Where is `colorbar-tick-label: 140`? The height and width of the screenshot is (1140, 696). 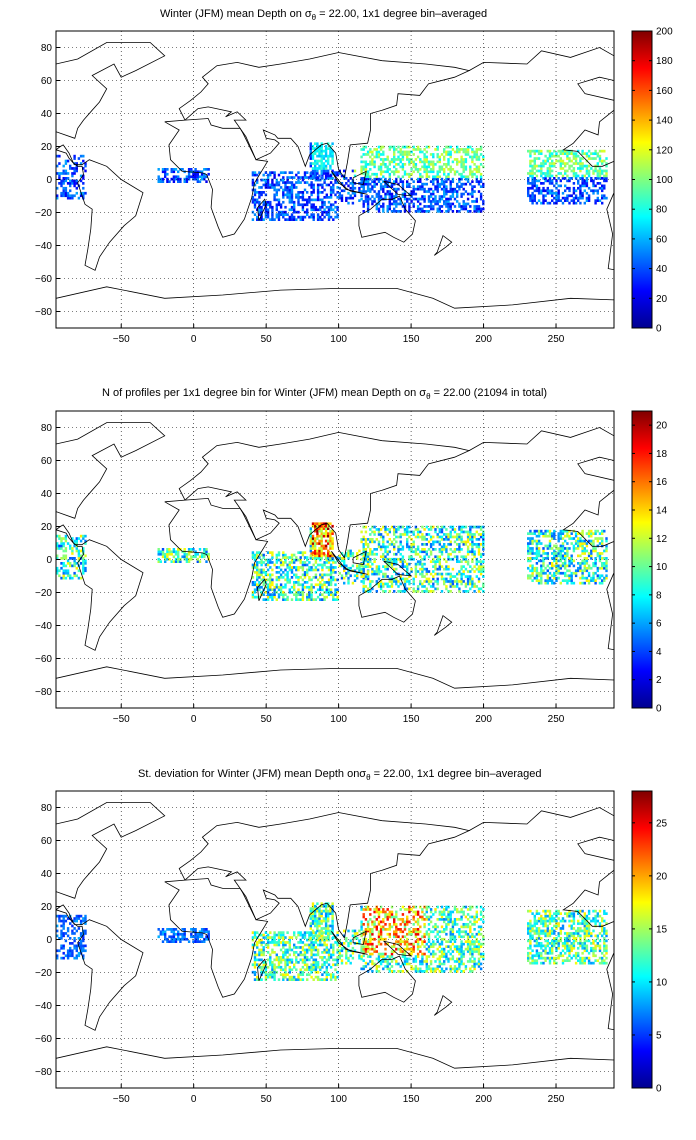
colorbar-tick-label: 140 is located at coordinates (664, 121).